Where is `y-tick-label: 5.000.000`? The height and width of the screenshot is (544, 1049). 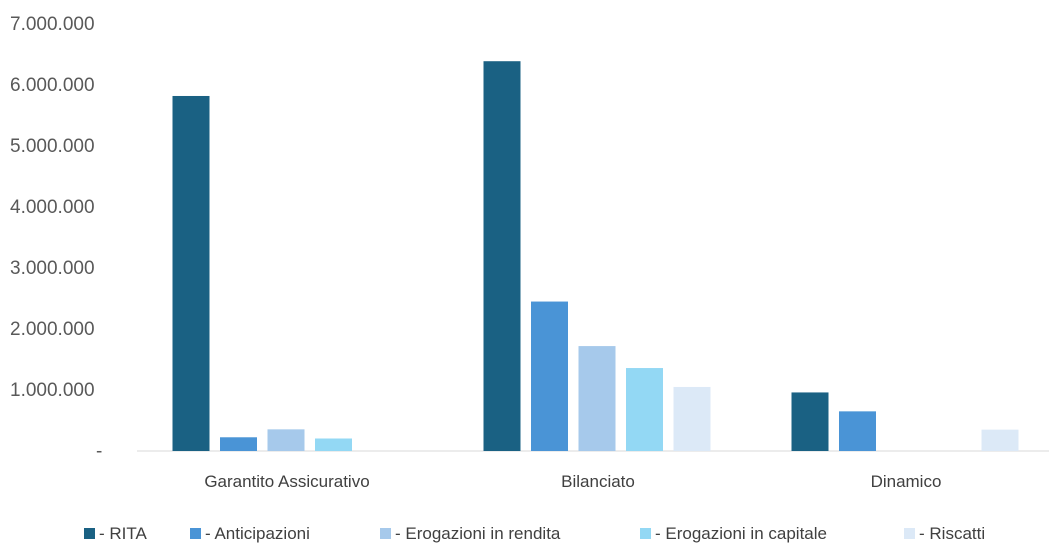 y-tick-label: 5.000.000 is located at coordinates (52, 146).